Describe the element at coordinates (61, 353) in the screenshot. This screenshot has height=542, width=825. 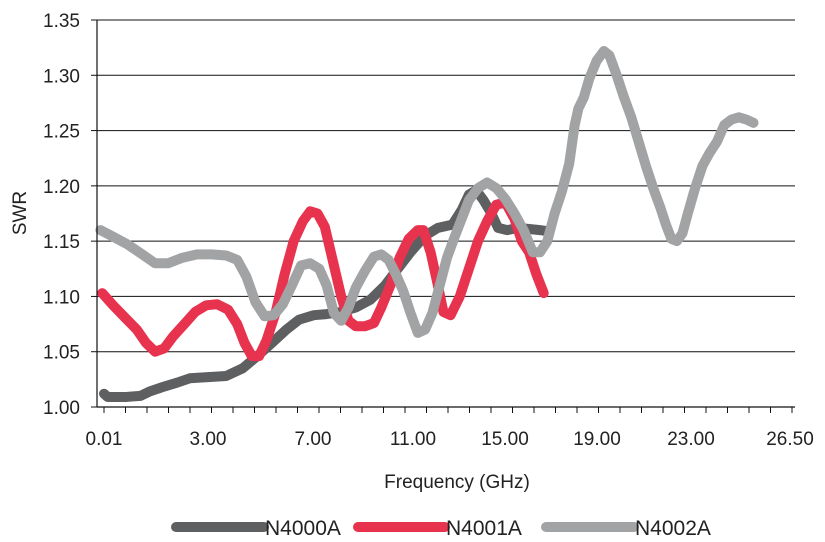
I see `y-tick-label: 1.05` at that location.